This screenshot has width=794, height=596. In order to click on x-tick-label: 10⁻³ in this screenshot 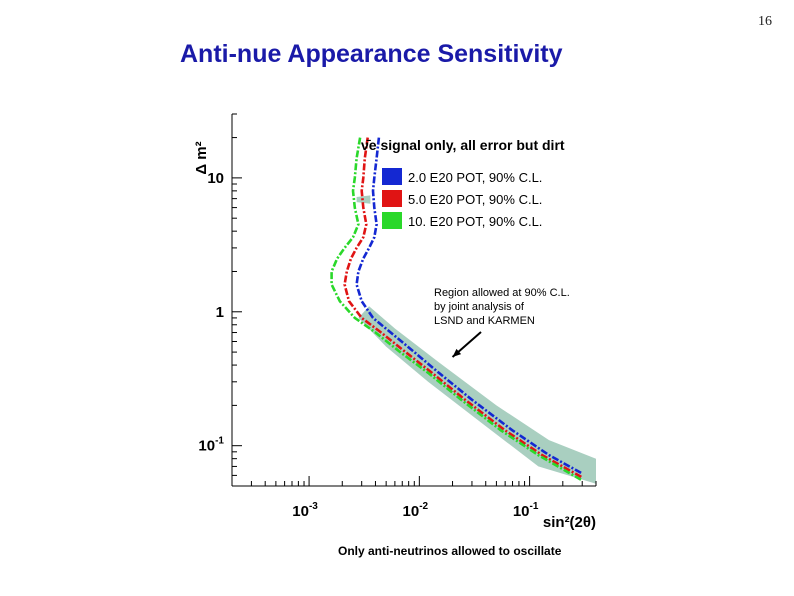, I will do `click(305, 510)`.